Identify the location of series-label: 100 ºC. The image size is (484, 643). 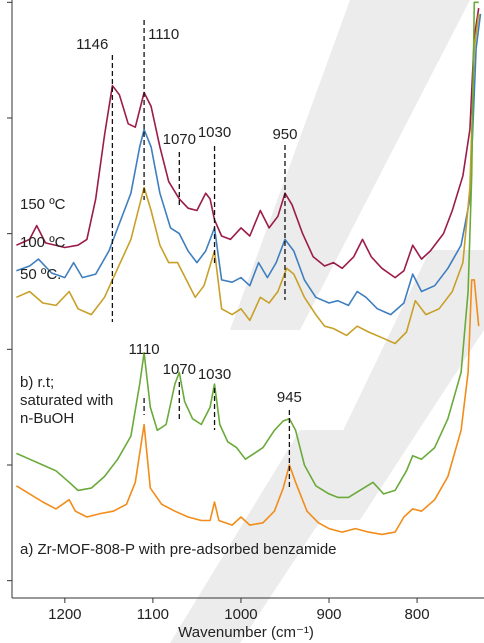
(43, 242).